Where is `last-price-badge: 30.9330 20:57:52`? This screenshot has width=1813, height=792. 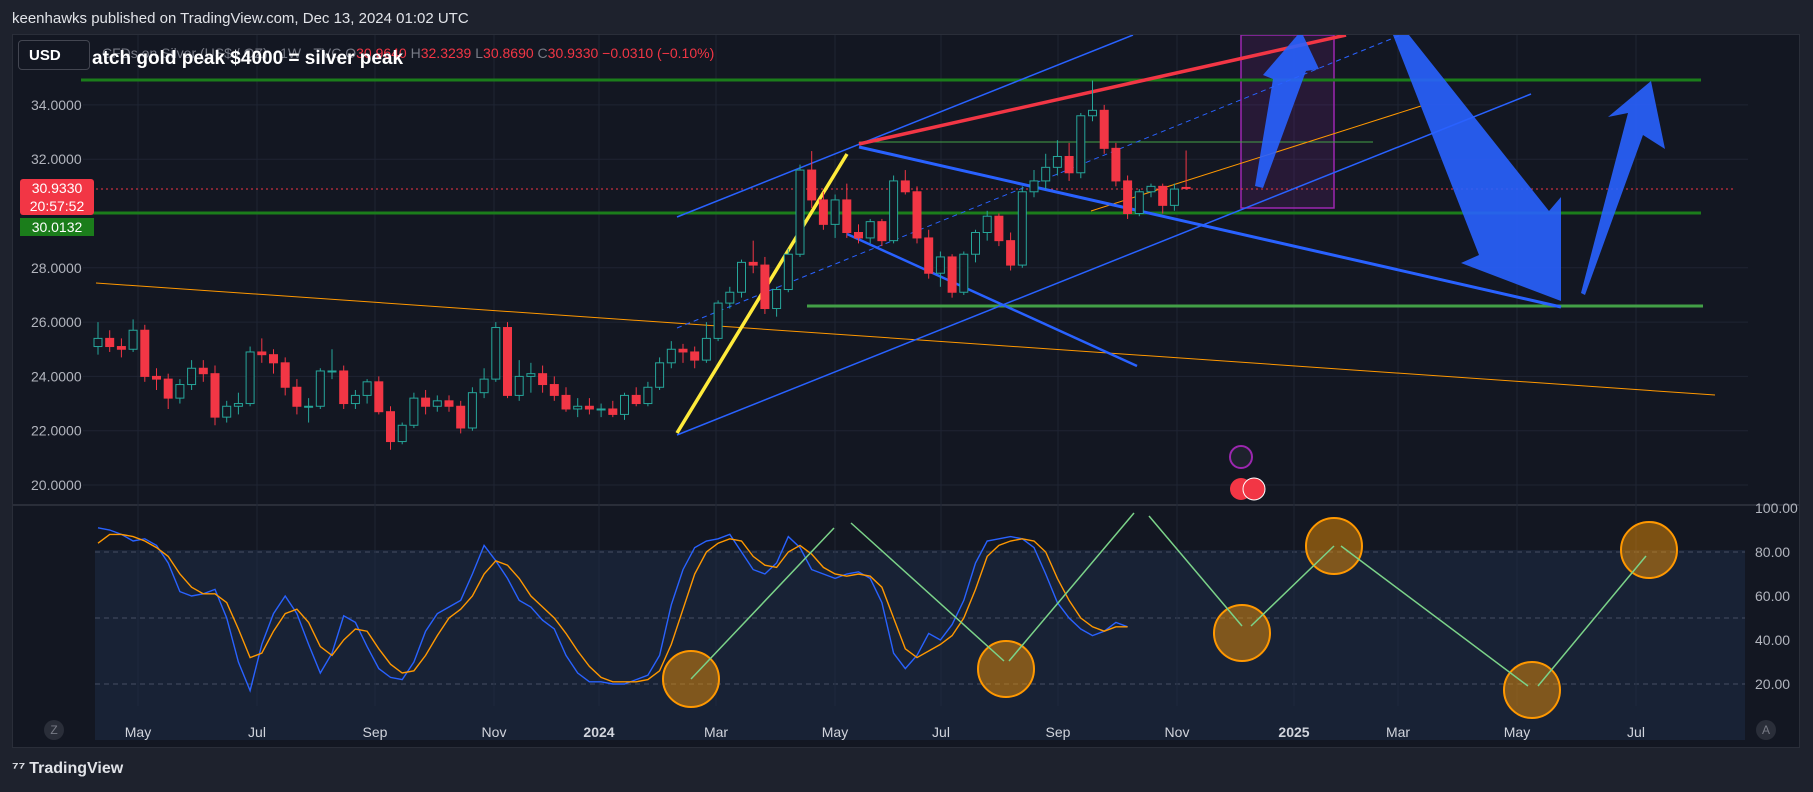 last-price-badge: 30.9330 20:57:52 is located at coordinates (57, 197).